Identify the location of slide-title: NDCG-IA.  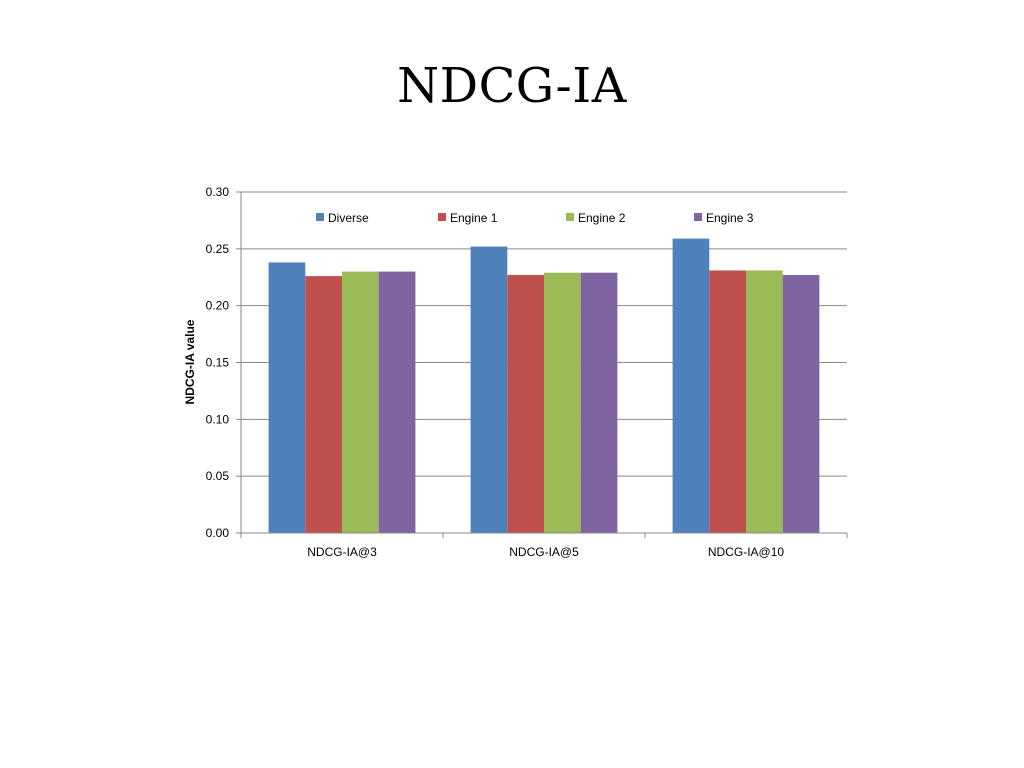
(512, 86).